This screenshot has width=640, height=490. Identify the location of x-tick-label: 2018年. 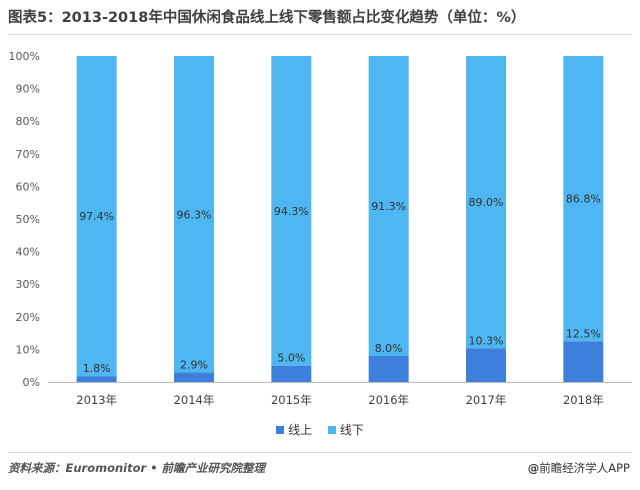
(583, 400).